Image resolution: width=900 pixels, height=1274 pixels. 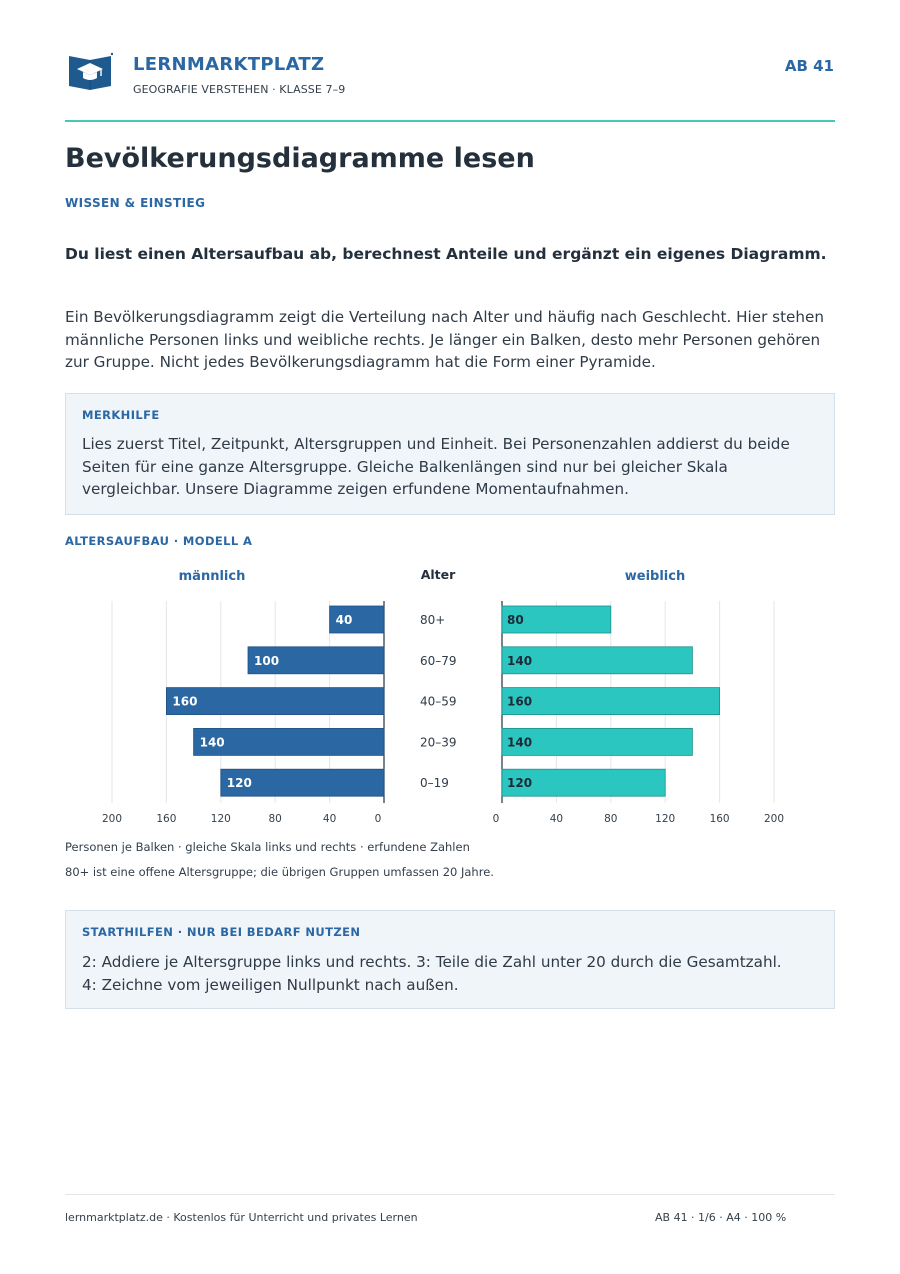 What do you see at coordinates (515, 620) in the screenshot?
I see `data-label-female: 80` at bounding box center [515, 620].